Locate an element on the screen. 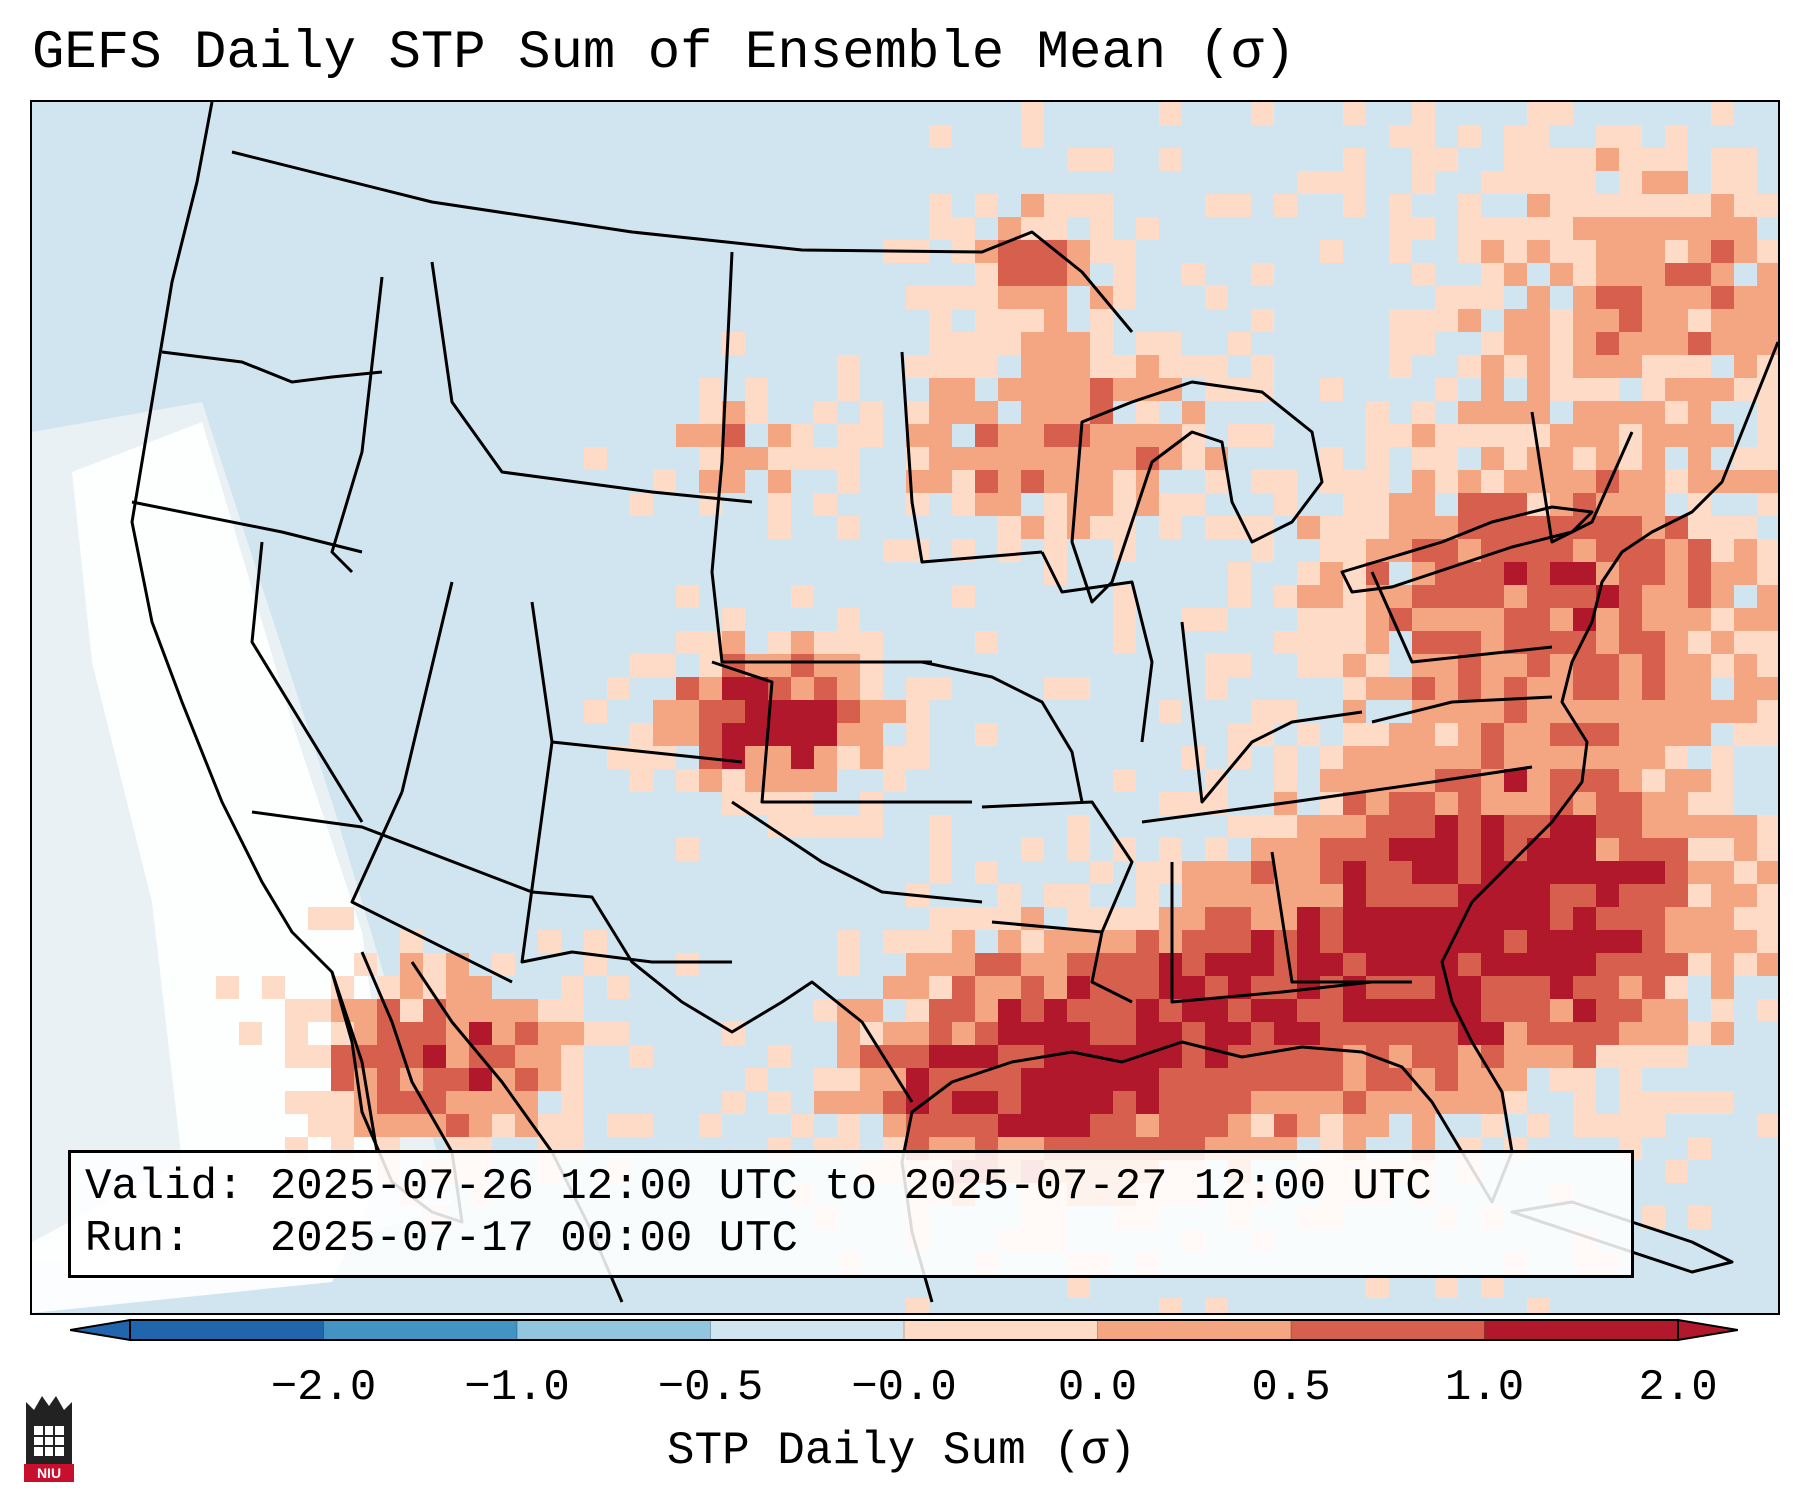 This screenshot has height=1506, width=1803. co-nm is located at coordinates (626, 852).